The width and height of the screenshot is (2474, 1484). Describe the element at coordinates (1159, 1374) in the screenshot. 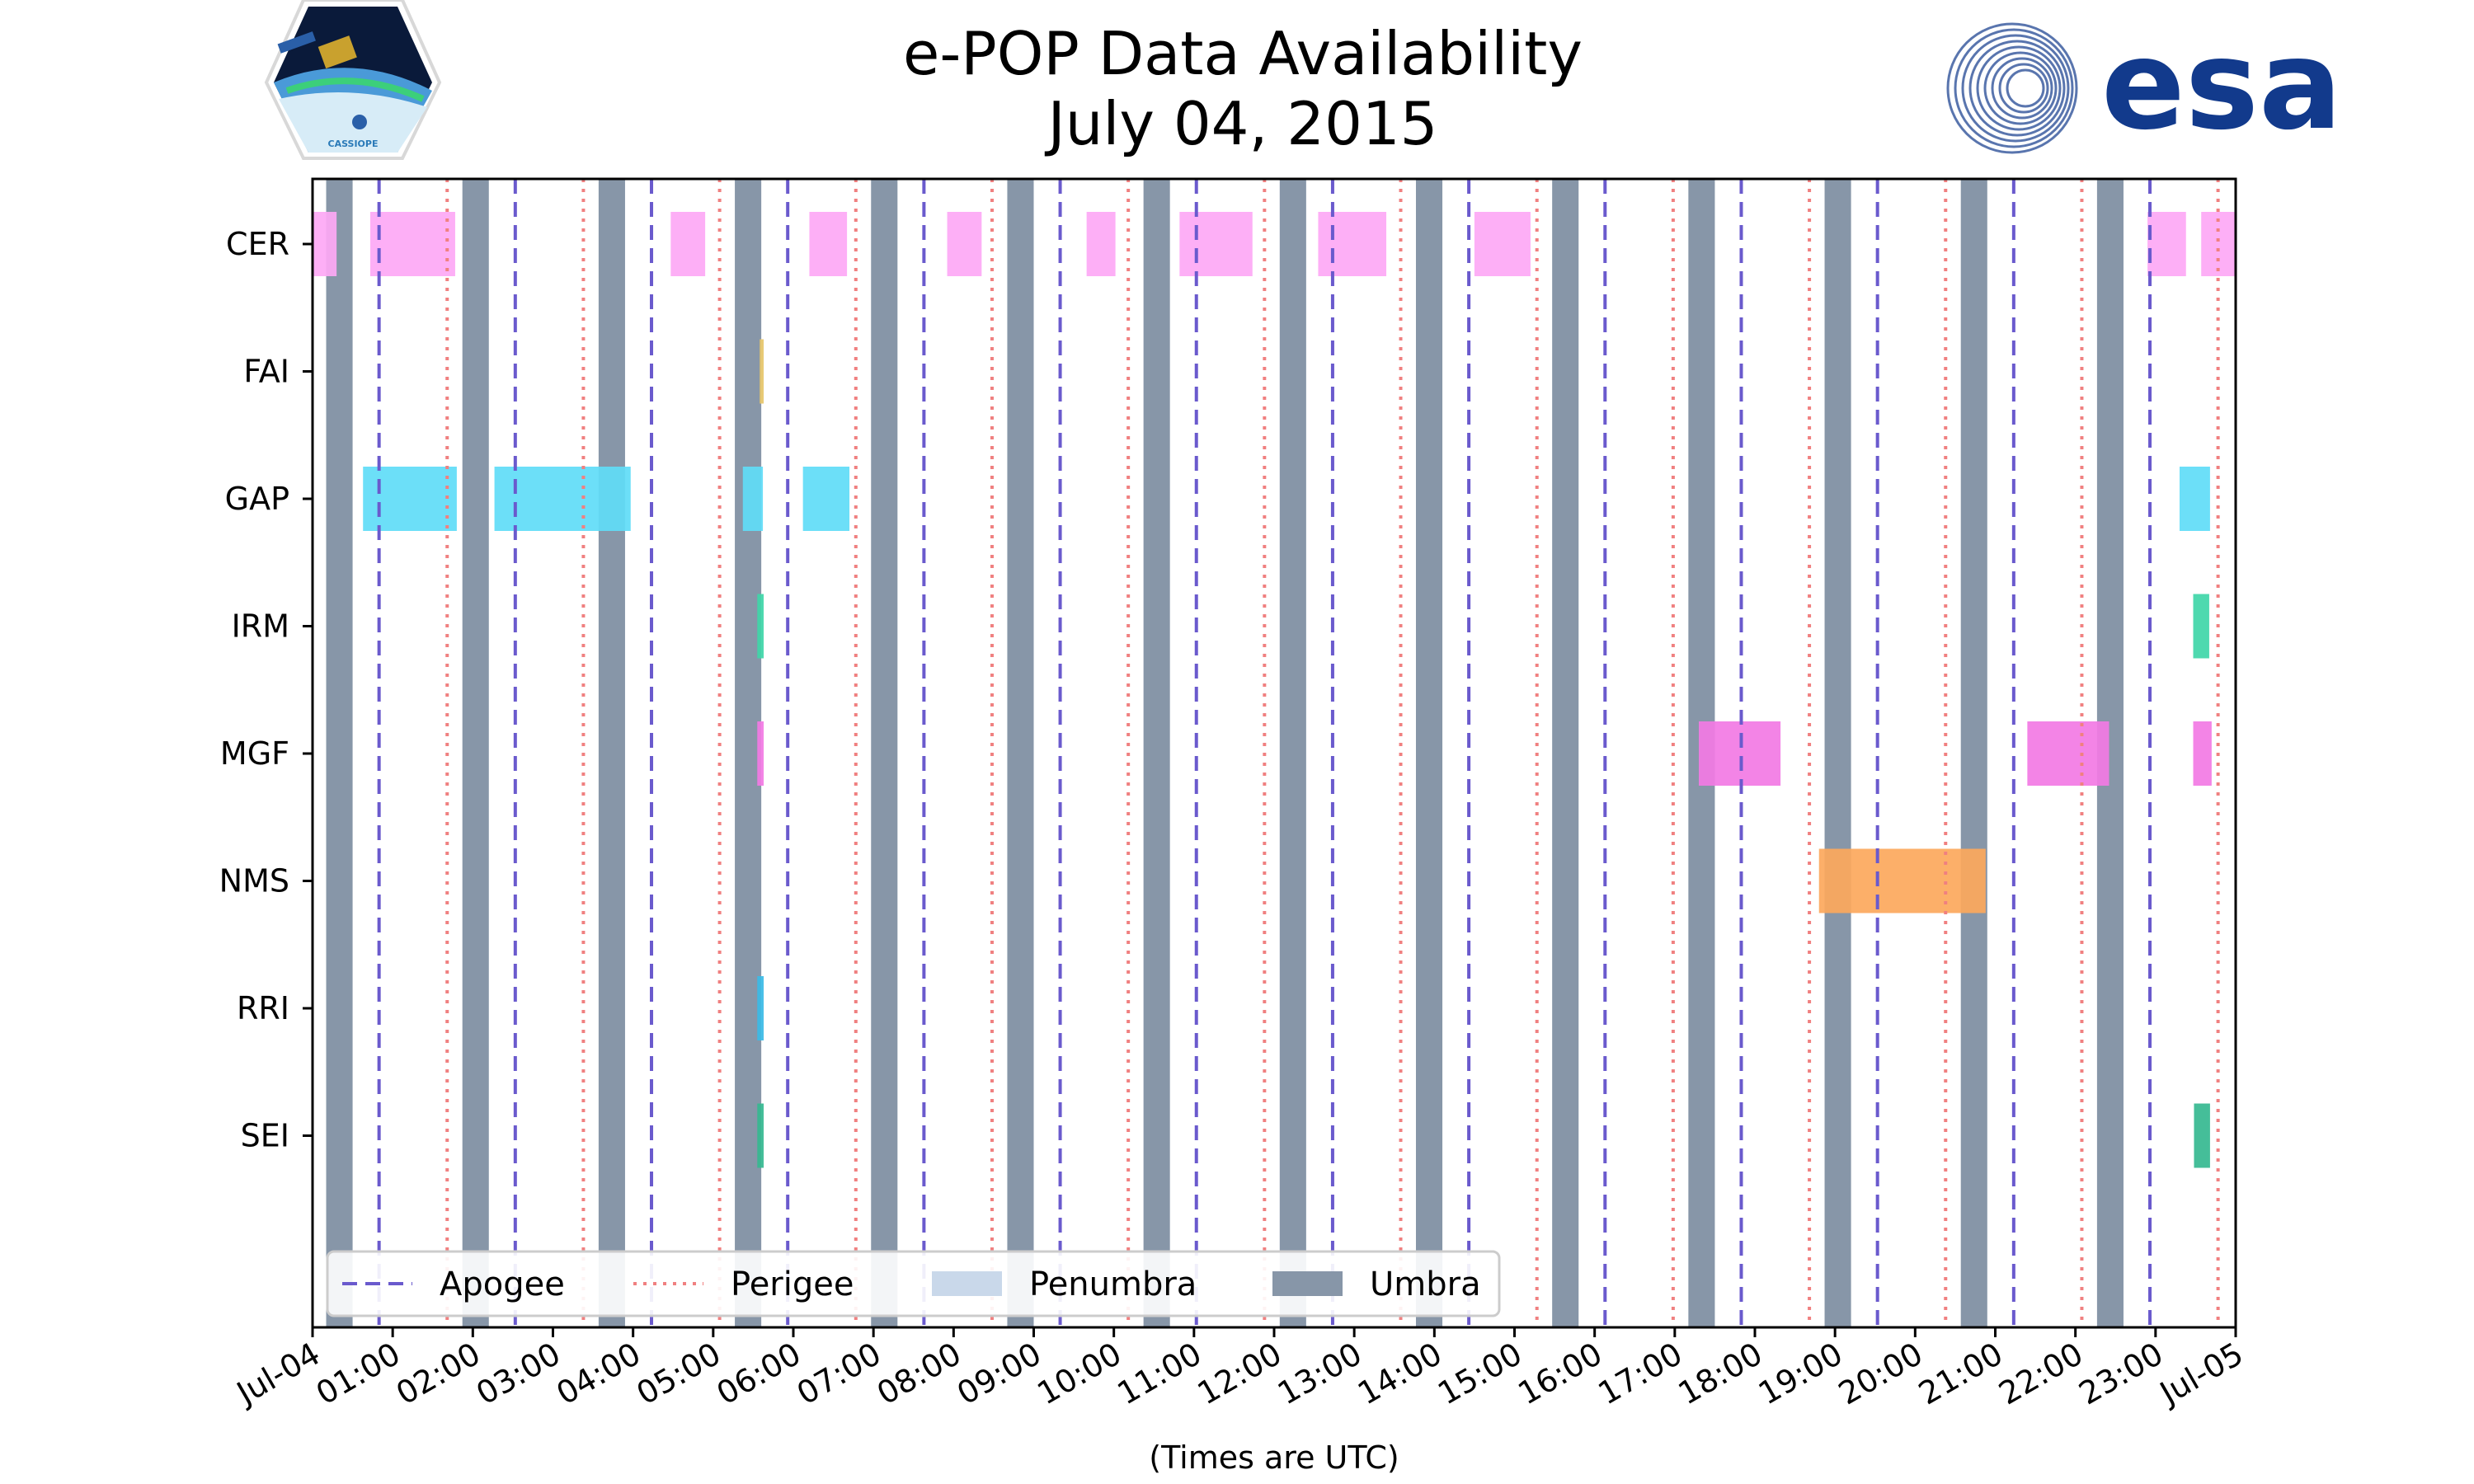

I see `x-tick-label: 11:00` at that location.